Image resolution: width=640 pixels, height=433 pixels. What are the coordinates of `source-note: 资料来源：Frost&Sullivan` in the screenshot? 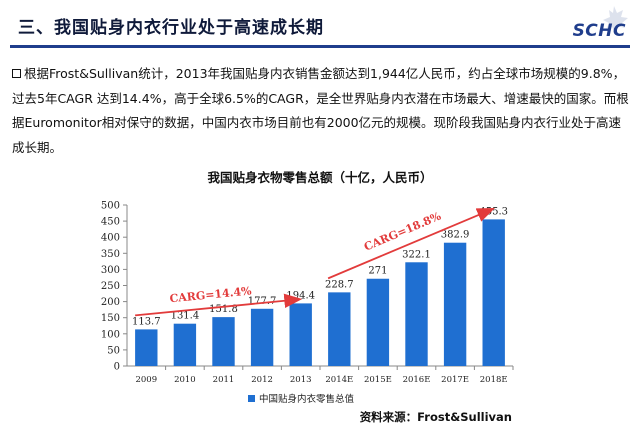 It's located at (435, 417).